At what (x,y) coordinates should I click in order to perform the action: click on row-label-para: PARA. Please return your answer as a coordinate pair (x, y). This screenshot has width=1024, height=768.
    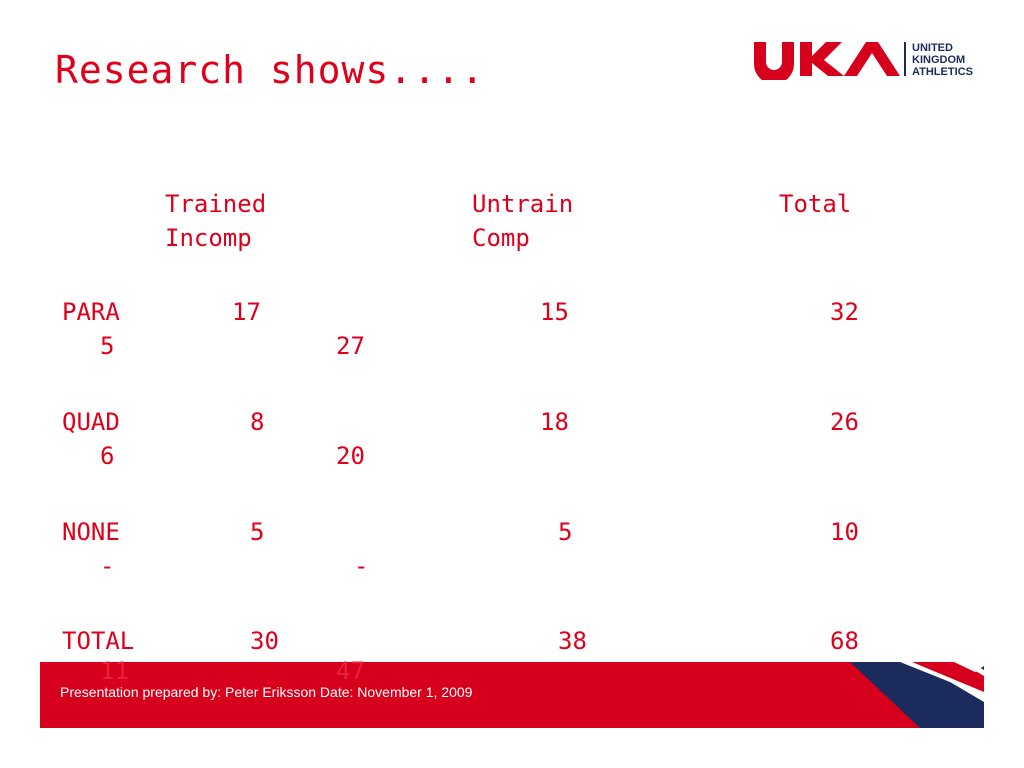
    Looking at the image, I should click on (91, 312).